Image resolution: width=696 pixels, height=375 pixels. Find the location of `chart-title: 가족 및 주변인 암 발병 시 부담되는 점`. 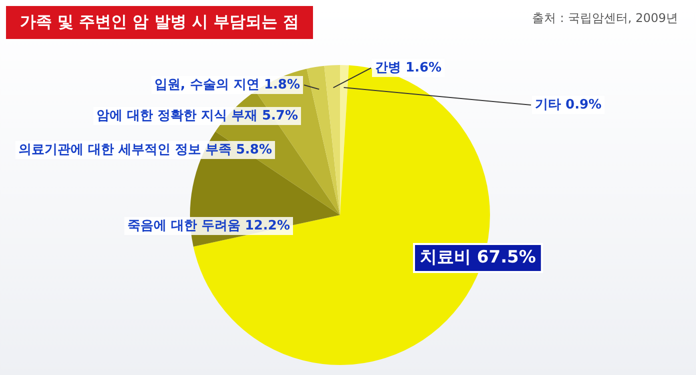

chart-title: 가족 및 주변인 암 발병 시 부담되는 점 is located at coordinates (159, 22).